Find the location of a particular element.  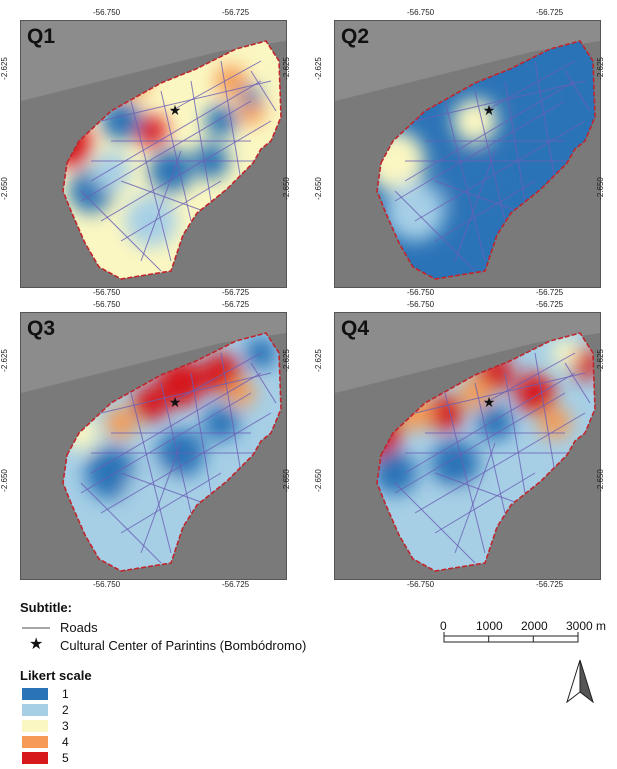

likert-label-1: 1 is located at coordinates (65, 694).